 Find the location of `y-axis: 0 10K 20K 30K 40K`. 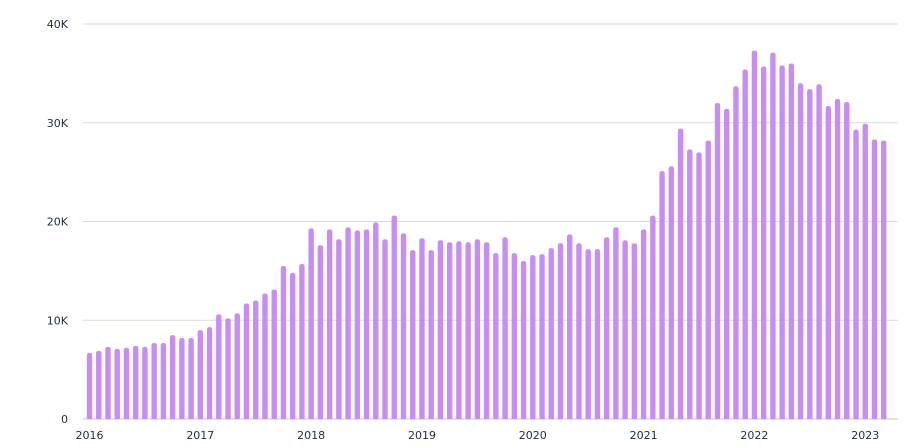

y-axis: 0 10K 20K 30K 40K is located at coordinates (58, 222).